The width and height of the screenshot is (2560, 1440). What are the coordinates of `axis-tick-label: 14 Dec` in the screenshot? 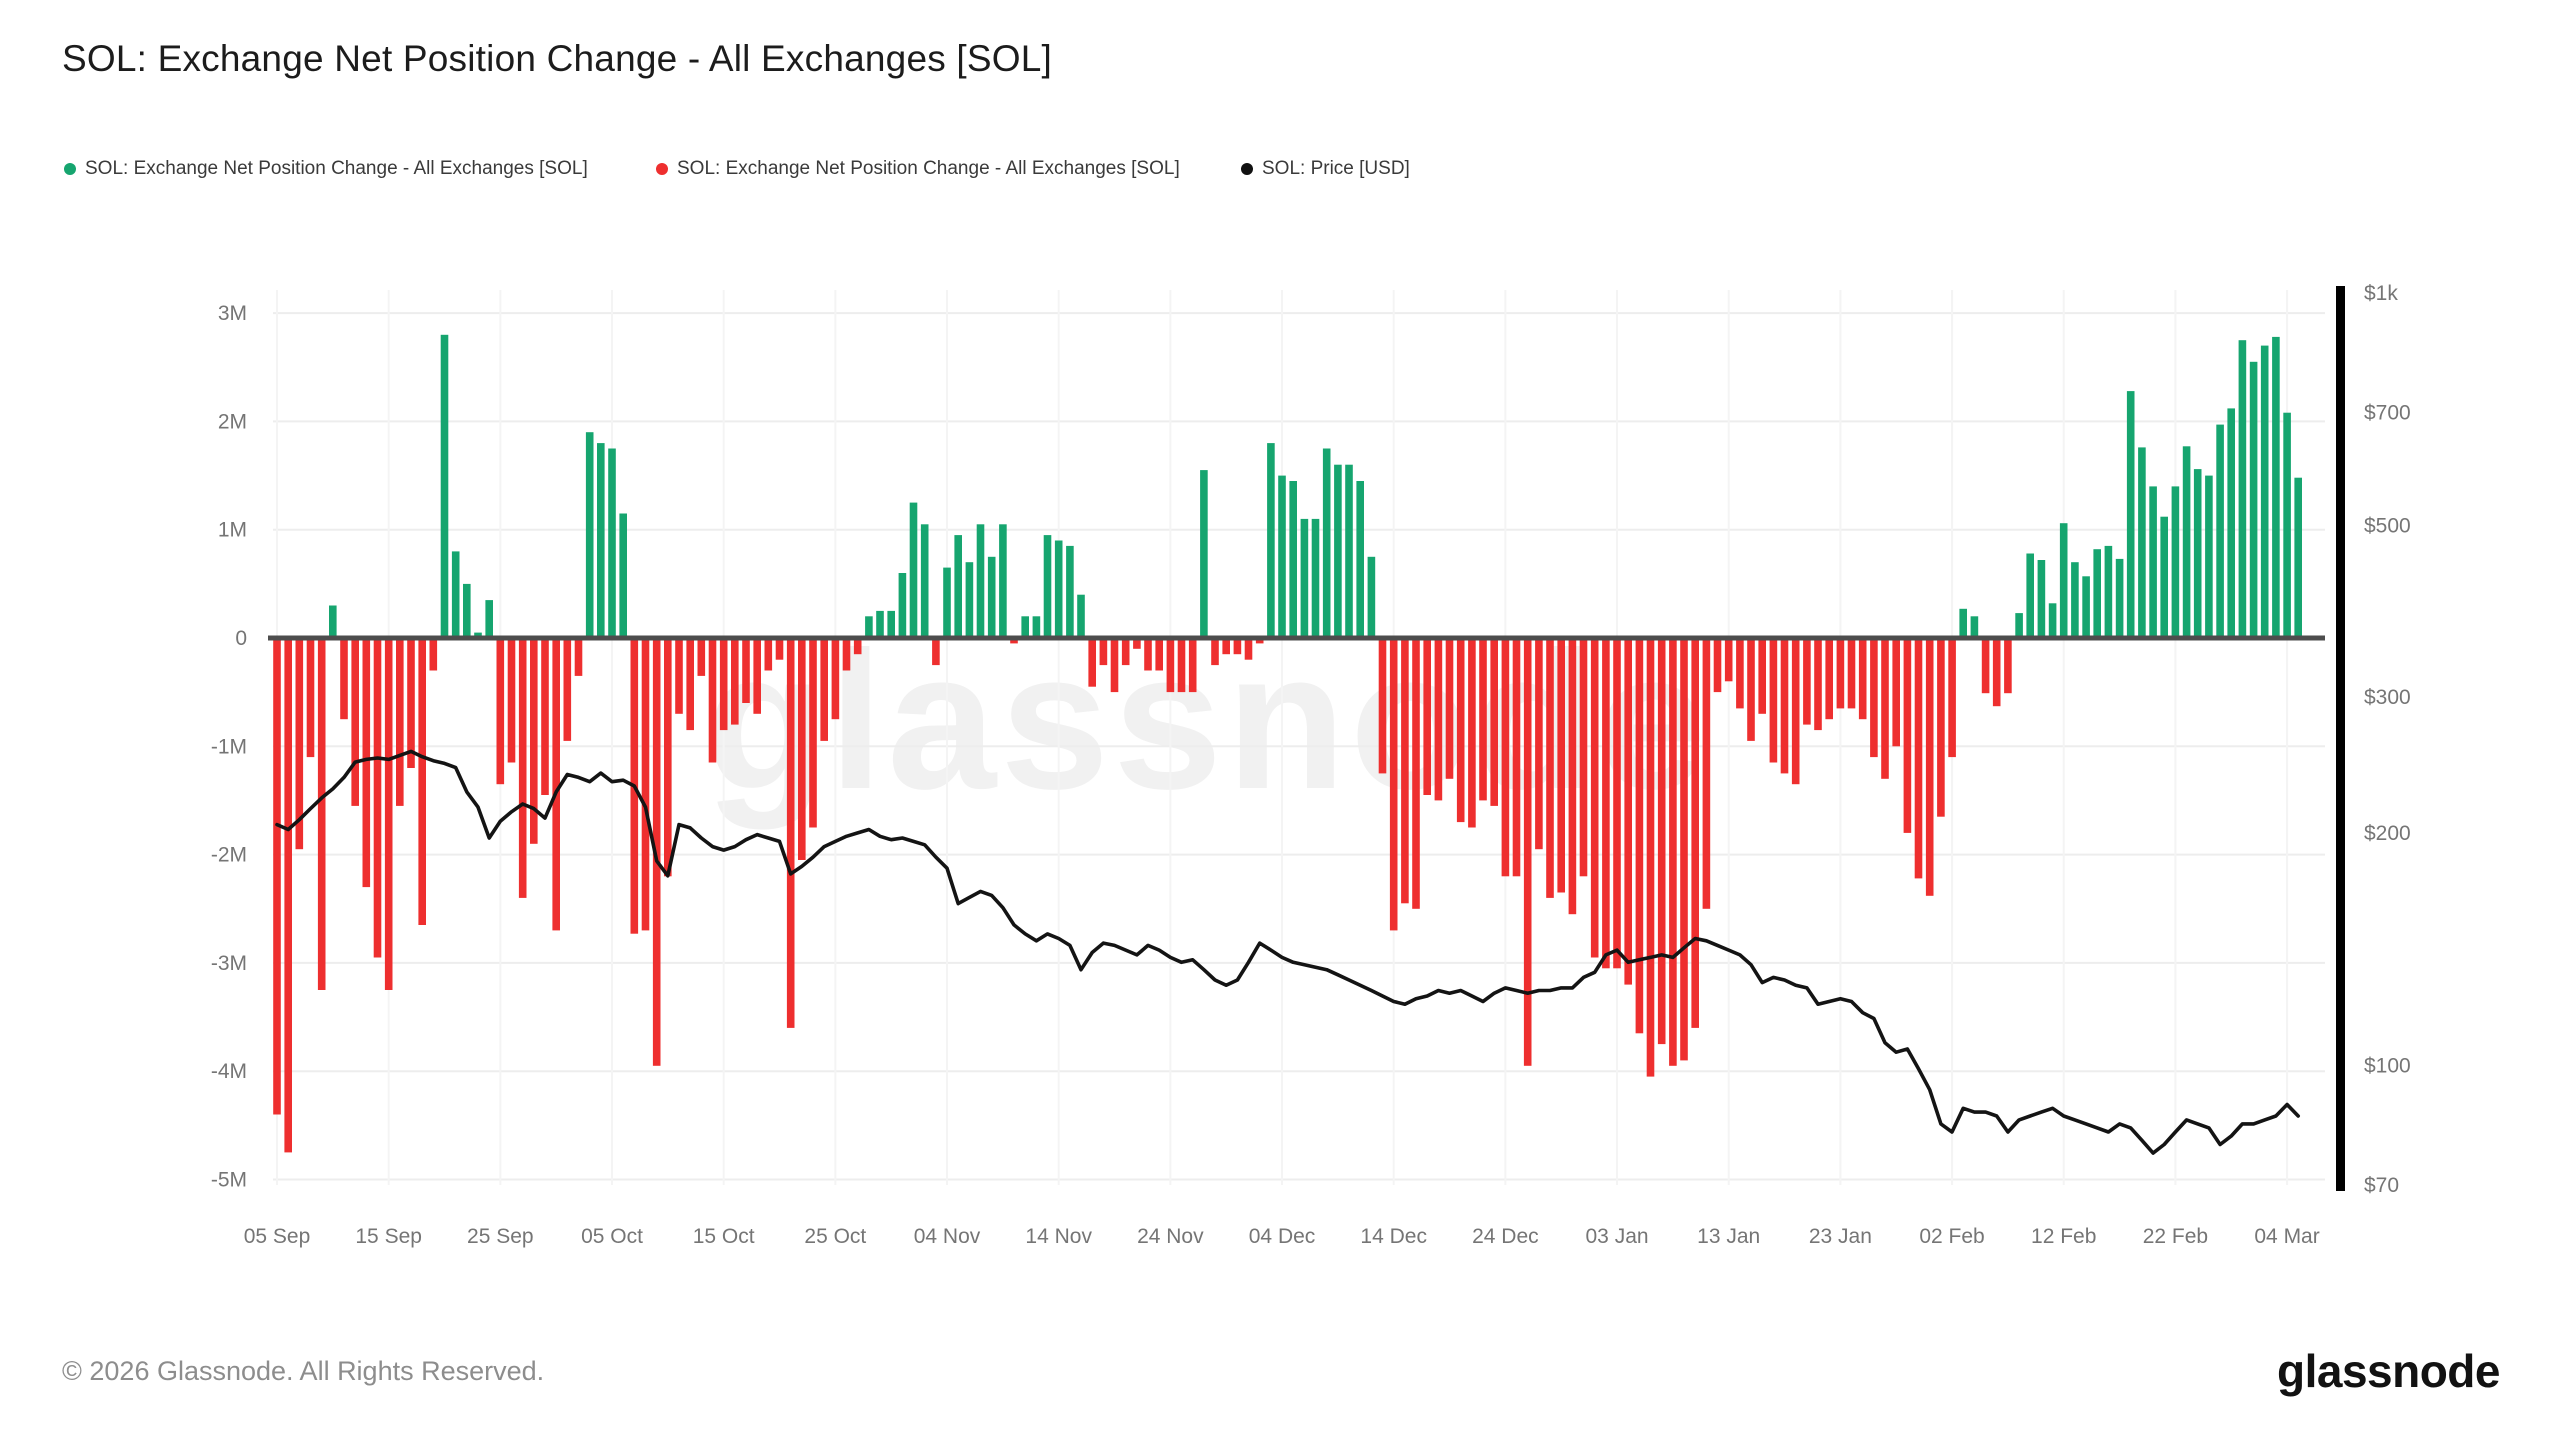 It's located at (1393, 1236).